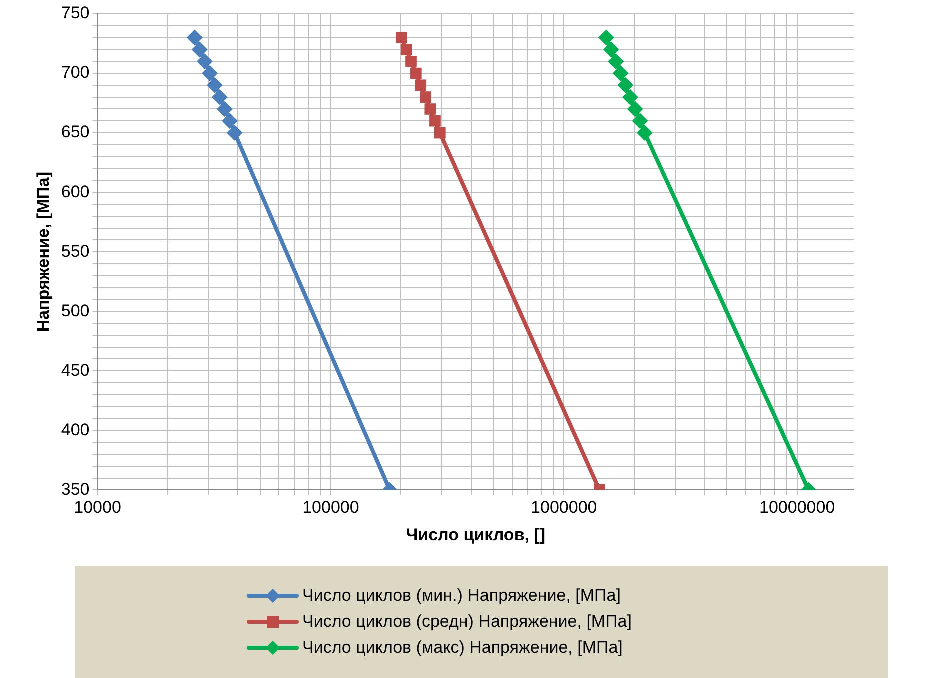  I want to click on y-tick-label: 350, so click(75, 489).